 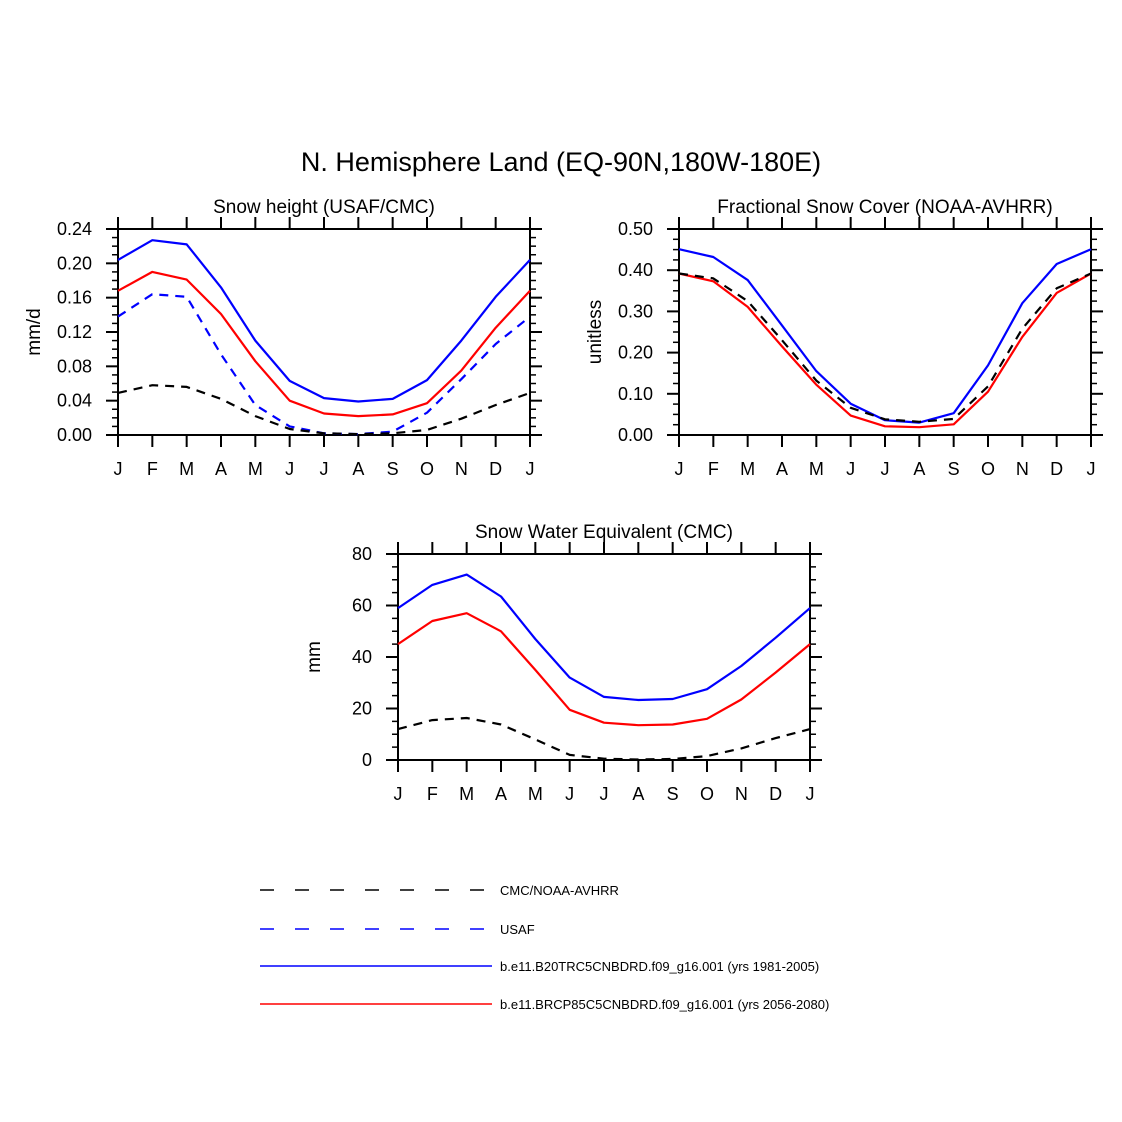 What do you see at coordinates (74, 229) in the screenshot?
I see `y-tick-label: 0.24` at bounding box center [74, 229].